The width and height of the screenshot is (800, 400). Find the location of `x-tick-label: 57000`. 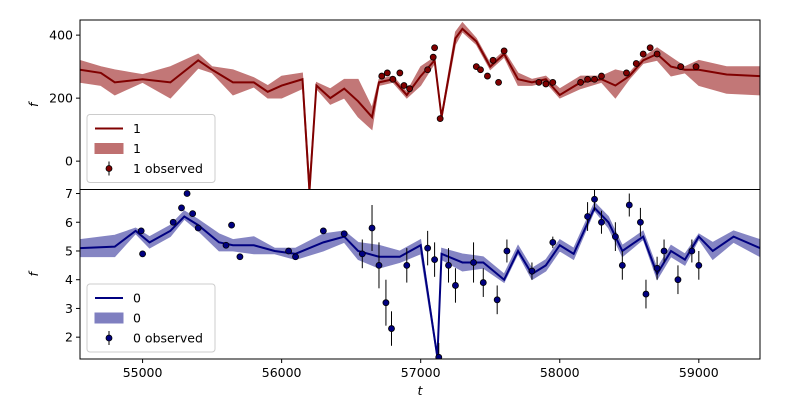

x-tick-label: 57000 is located at coordinates (421, 372).